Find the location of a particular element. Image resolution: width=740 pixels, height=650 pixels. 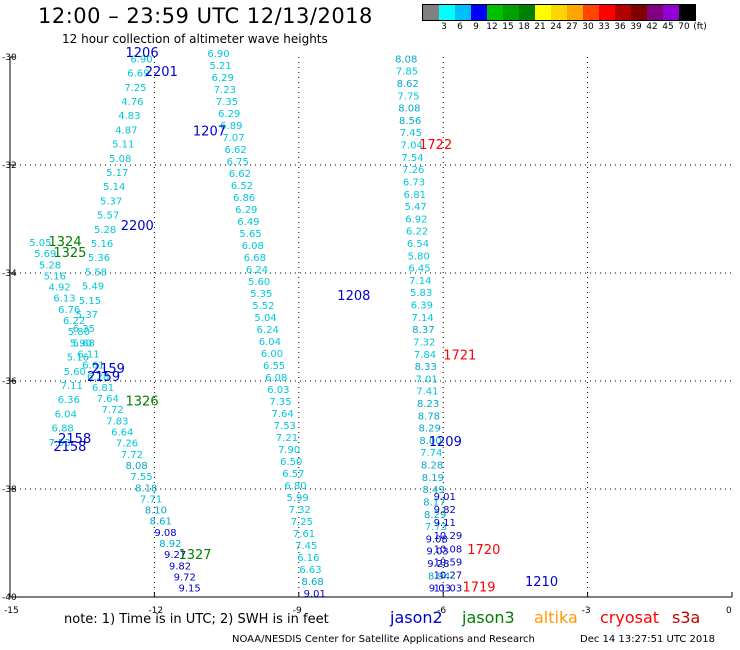

swh-value: 5.04 is located at coordinates (265, 318).